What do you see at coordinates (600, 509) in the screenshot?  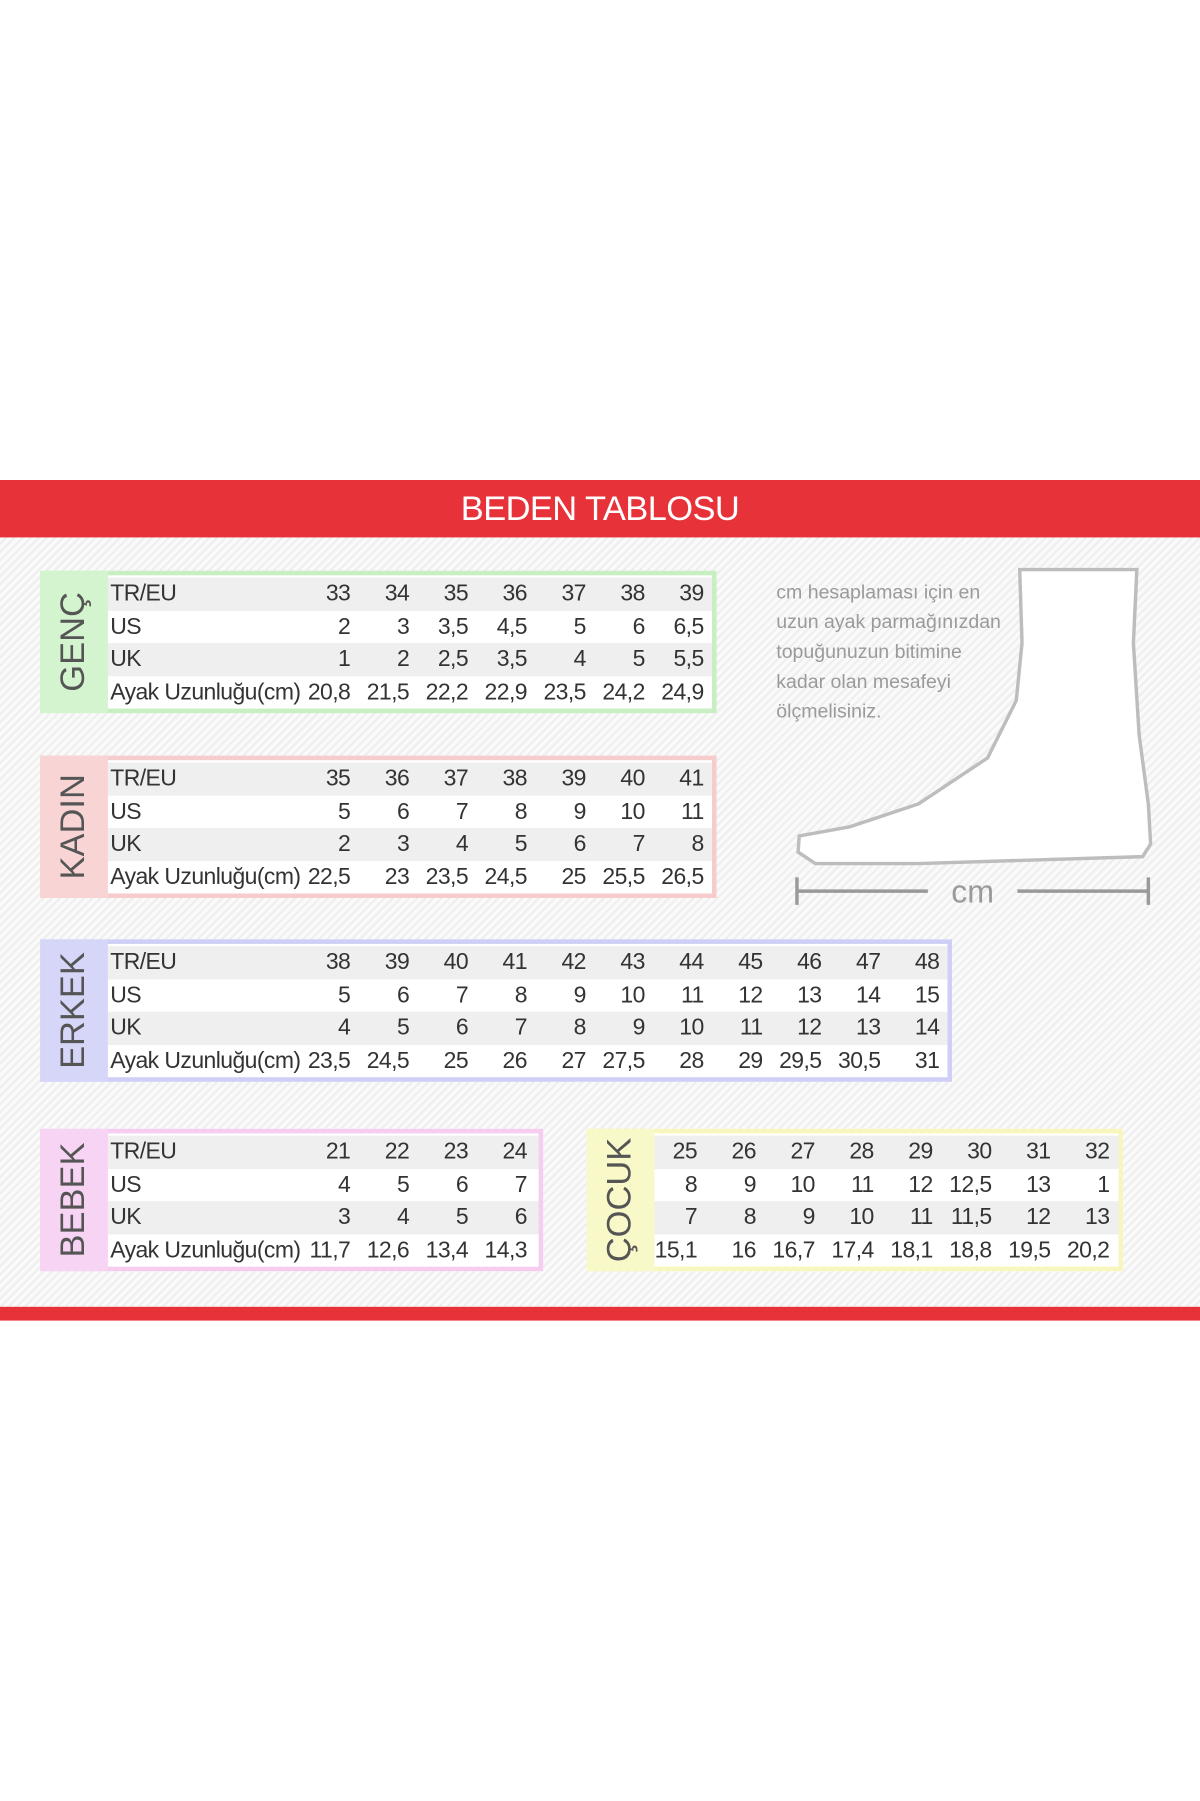 I see `title-band` at bounding box center [600, 509].